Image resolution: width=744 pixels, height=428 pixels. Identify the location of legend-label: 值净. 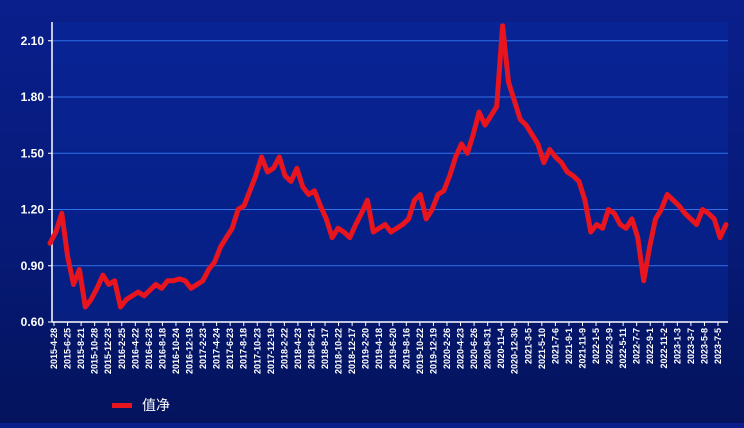
(156, 406).